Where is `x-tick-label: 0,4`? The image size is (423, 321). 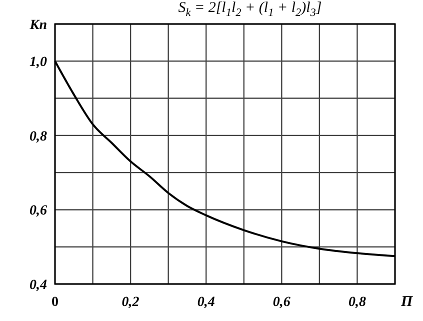 x-tick-label: 0,4 is located at coordinates (206, 302).